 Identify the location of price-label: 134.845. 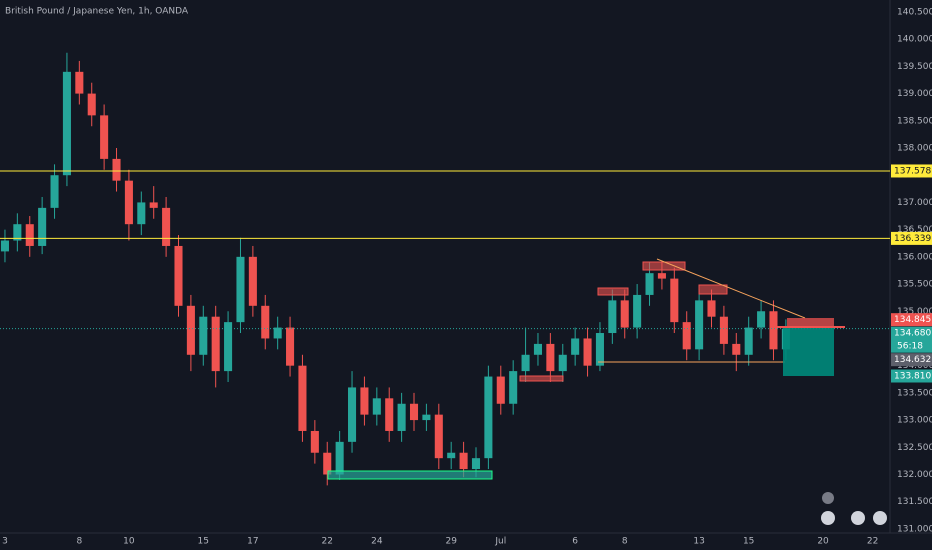
(912, 320).